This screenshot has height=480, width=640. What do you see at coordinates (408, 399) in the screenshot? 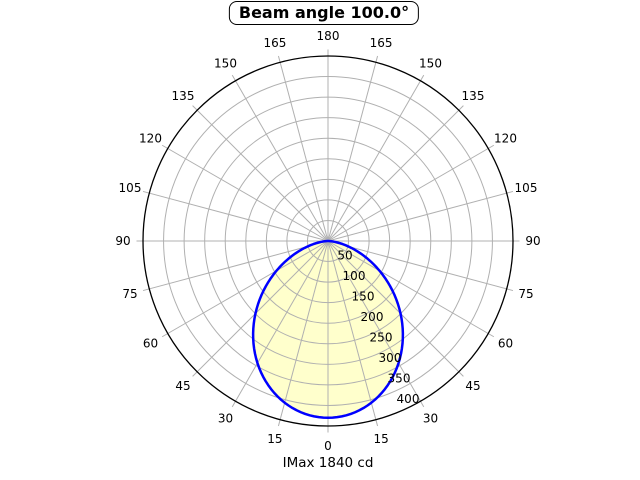
I see `radial-tick-label: 400` at bounding box center [408, 399].